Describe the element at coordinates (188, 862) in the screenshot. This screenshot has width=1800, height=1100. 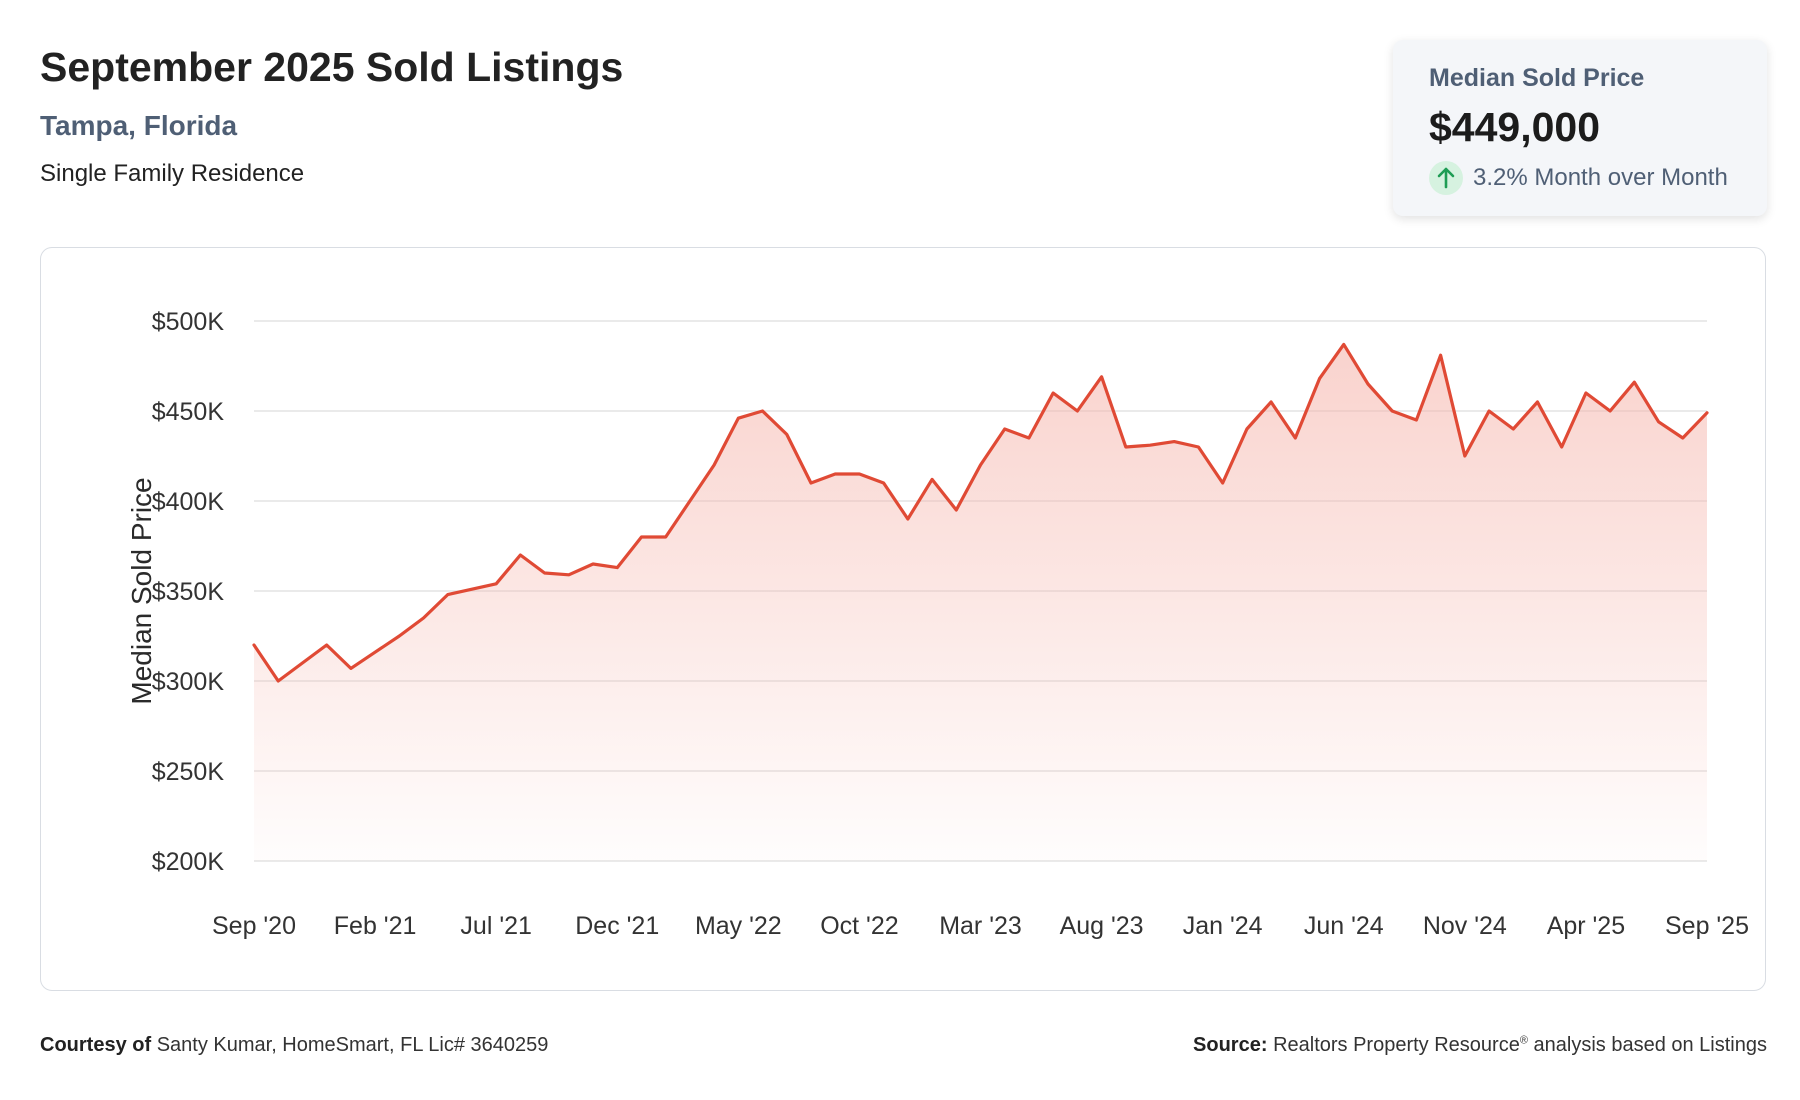
I see `y-tick-label: $200K` at that location.